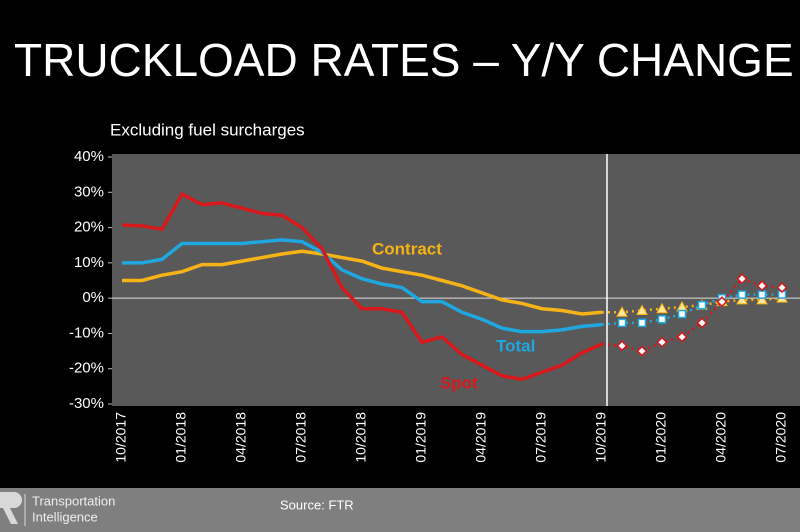  What do you see at coordinates (481, 437) in the screenshot?
I see `x-tick-label: 04/2019` at bounding box center [481, 437].